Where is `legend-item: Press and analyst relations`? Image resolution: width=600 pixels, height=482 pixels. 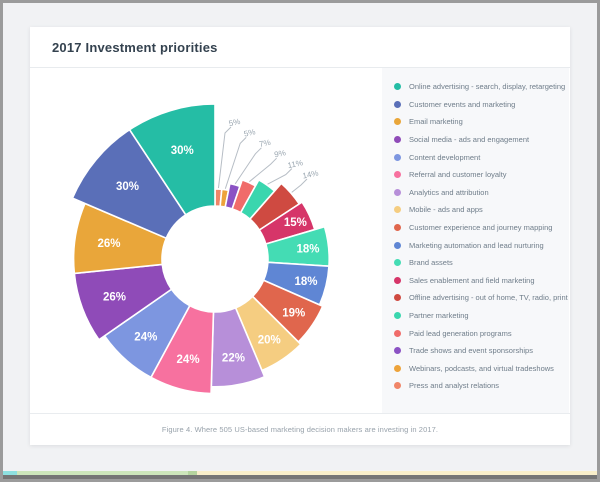
legend-item: Press and analyst relations is located at coordinates (481, 386).